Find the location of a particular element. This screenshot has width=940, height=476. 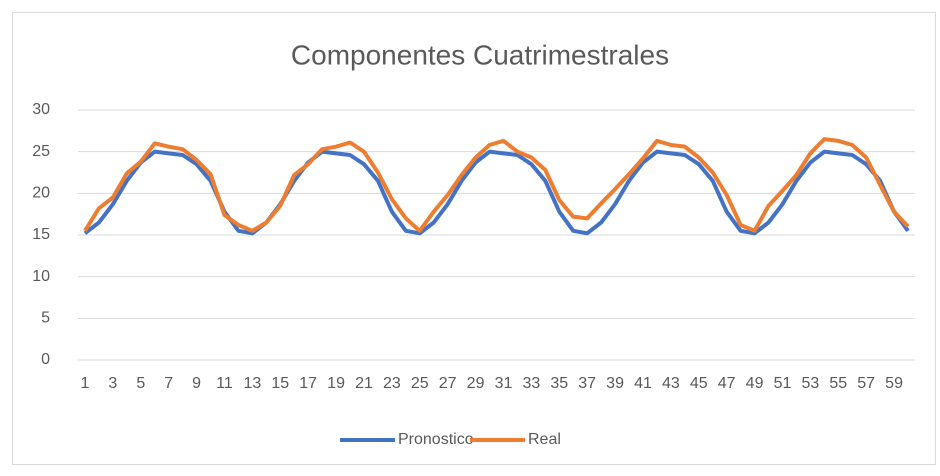

y-tick-label: 30 is located at coordinates (41, 109).